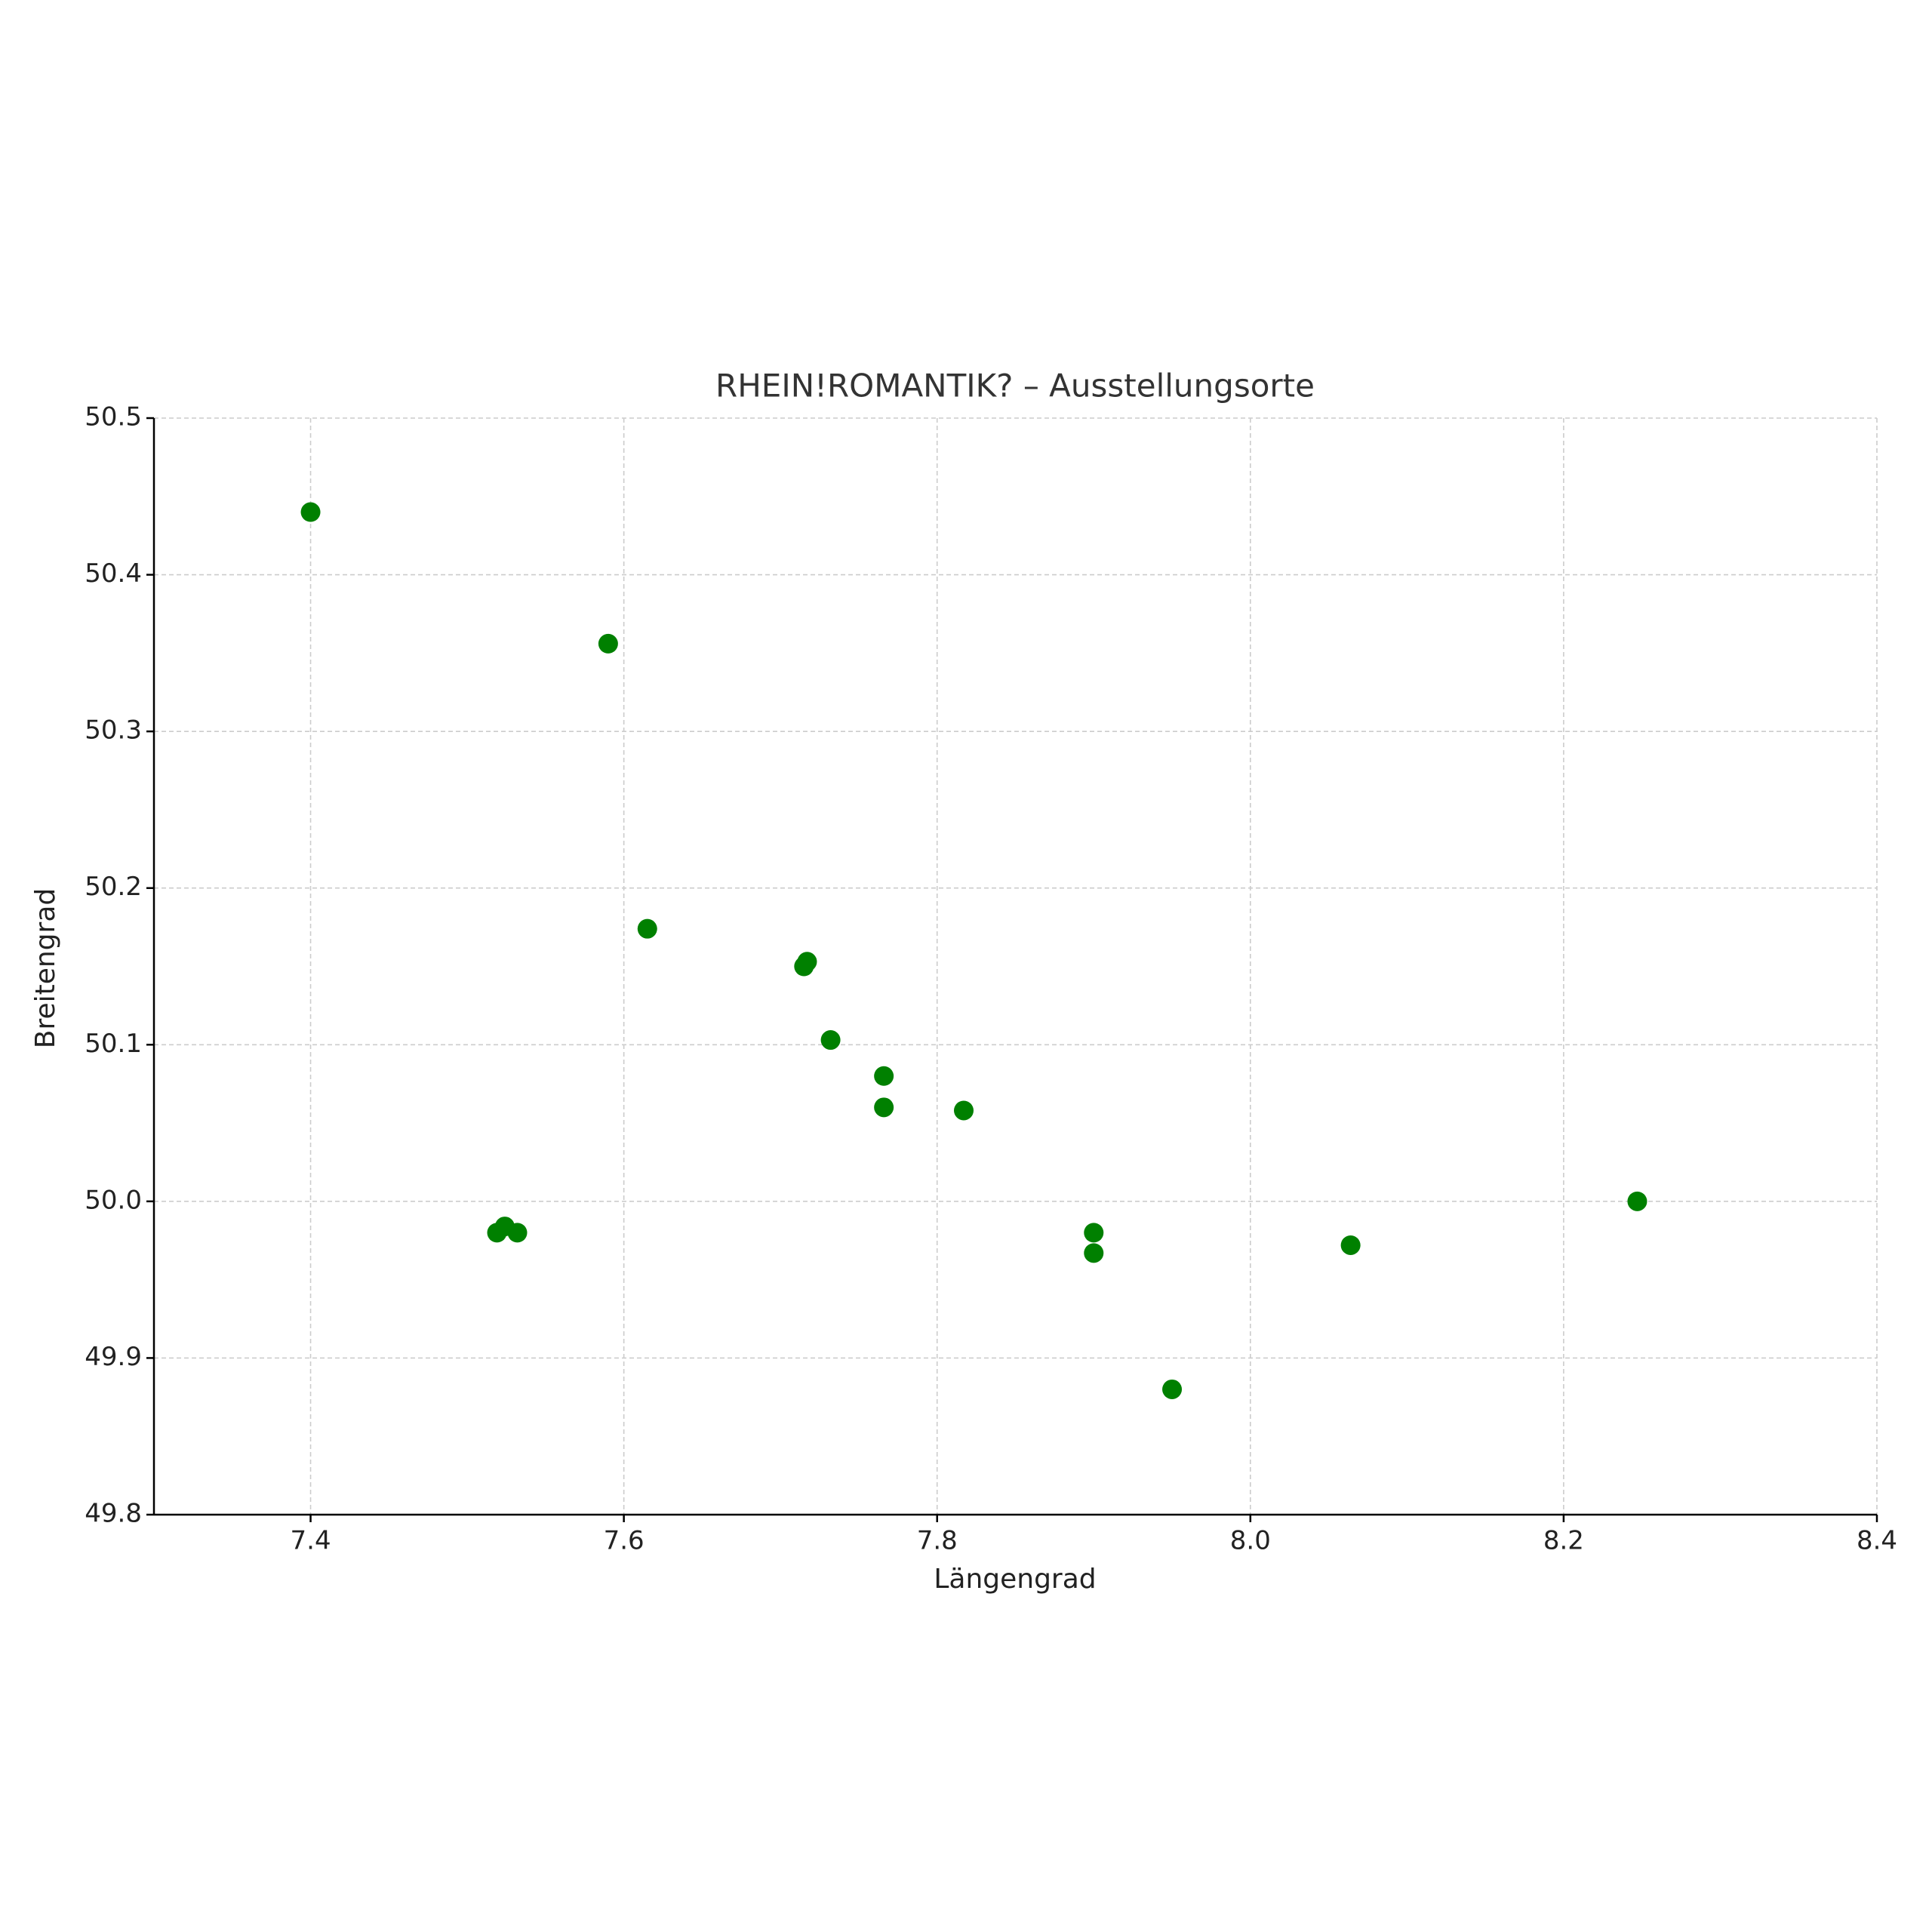  What do you see at coordinates (113, 417) in the screenshot?
I see `y-tick-label: 50.5` at bounding box center [113, 417].